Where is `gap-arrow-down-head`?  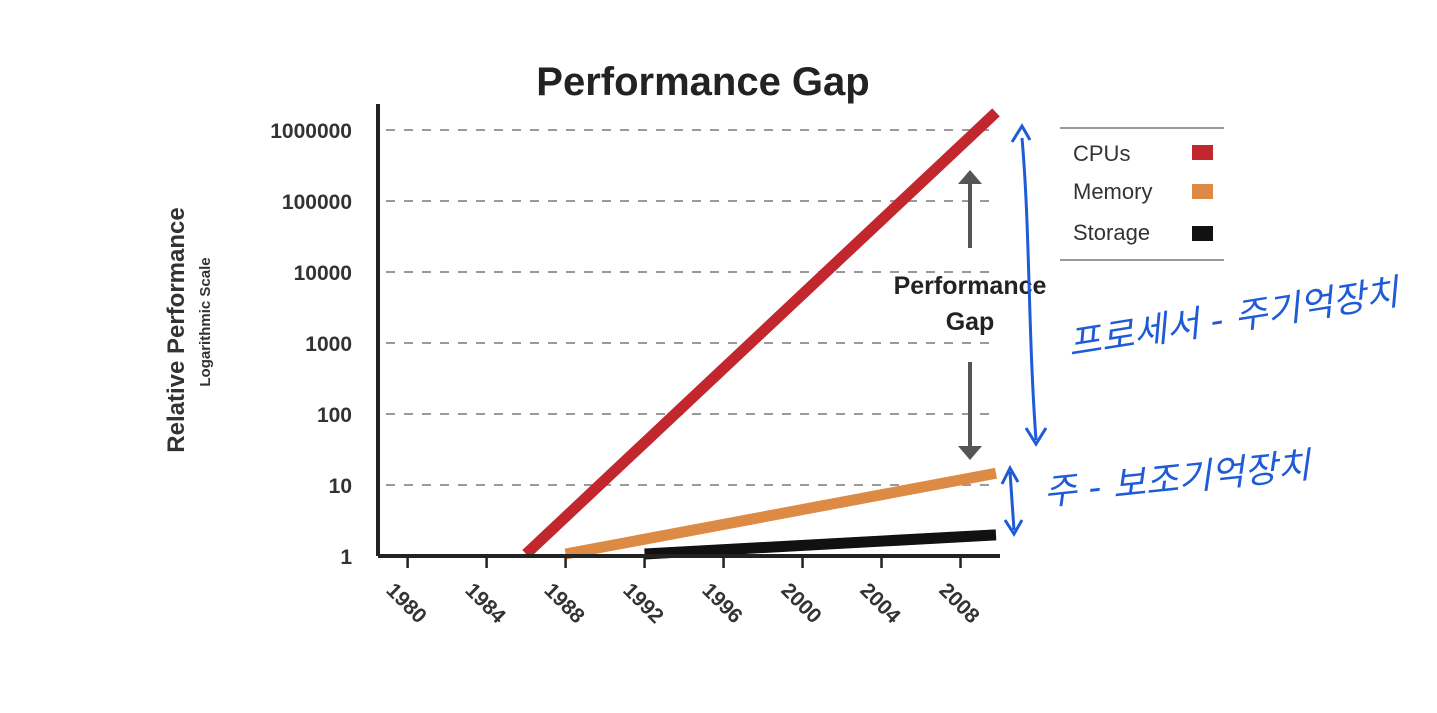
gap-arrow-down-head is located at coordinates (970, 453).